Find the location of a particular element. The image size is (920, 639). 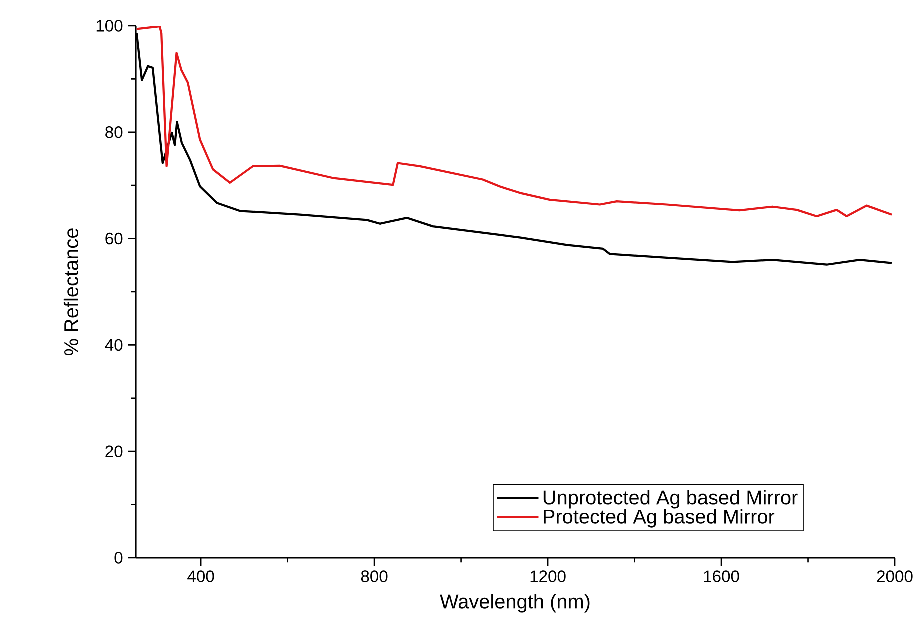

x-axis-title: Wavelength (nm) is located at coordinates (515, 603).